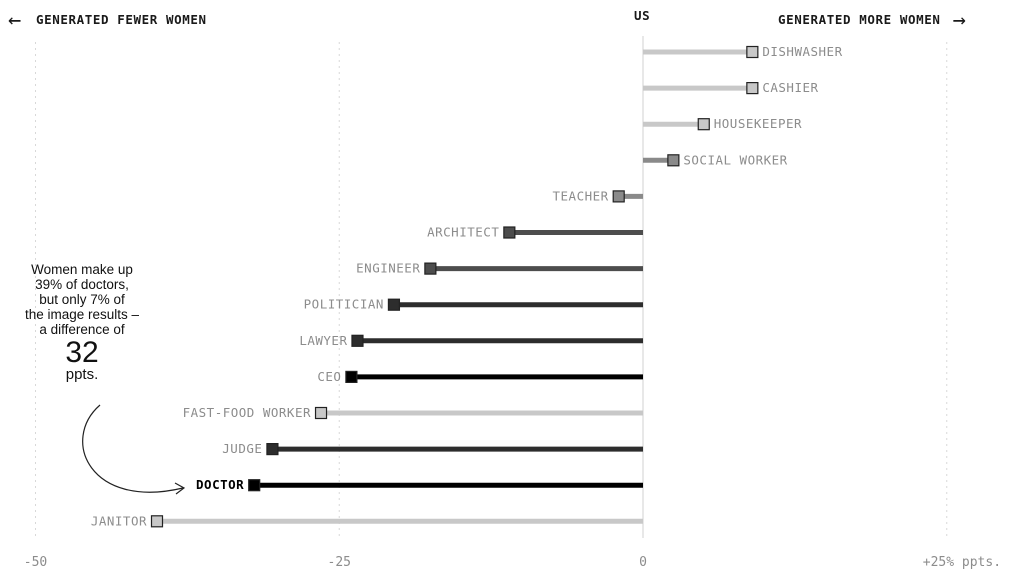 The width and height of the screenshot is (1019, 579). What do you see at coordinates (119, 520) in the screenshot?
I see `category-label: JANITOR` at bounding box center [119, 520].